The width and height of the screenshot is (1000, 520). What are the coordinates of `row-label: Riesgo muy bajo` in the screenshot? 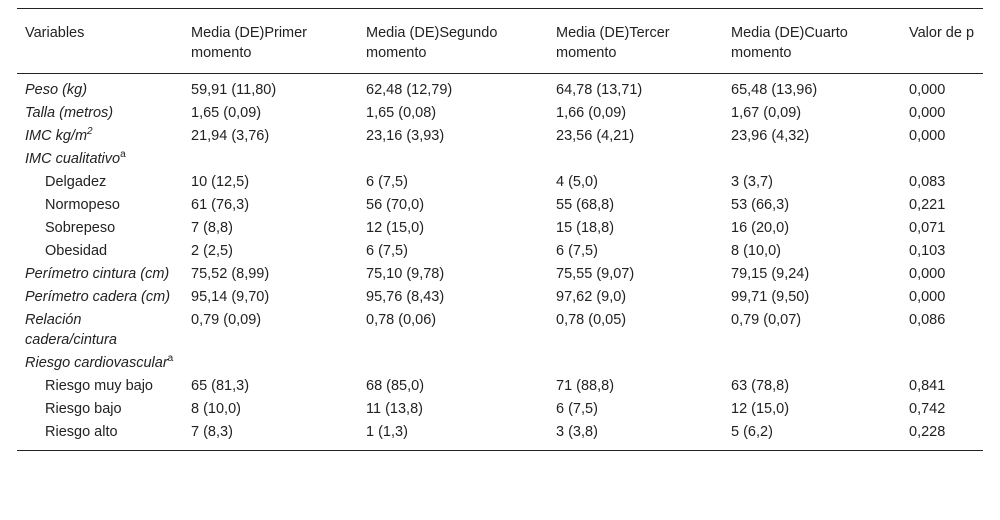 It's located at (99, 386).